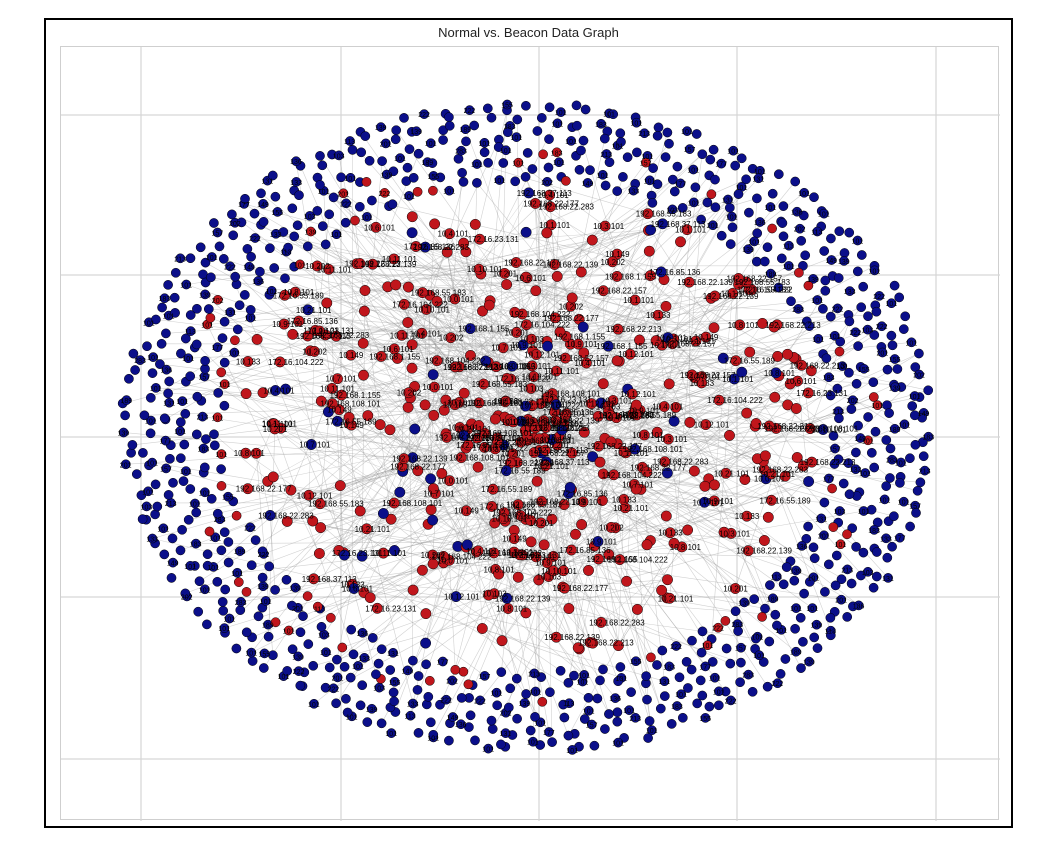 The width and height of the screenshot is (1053, 852). I want to click on node-label: 10.201, so click(505, 273).